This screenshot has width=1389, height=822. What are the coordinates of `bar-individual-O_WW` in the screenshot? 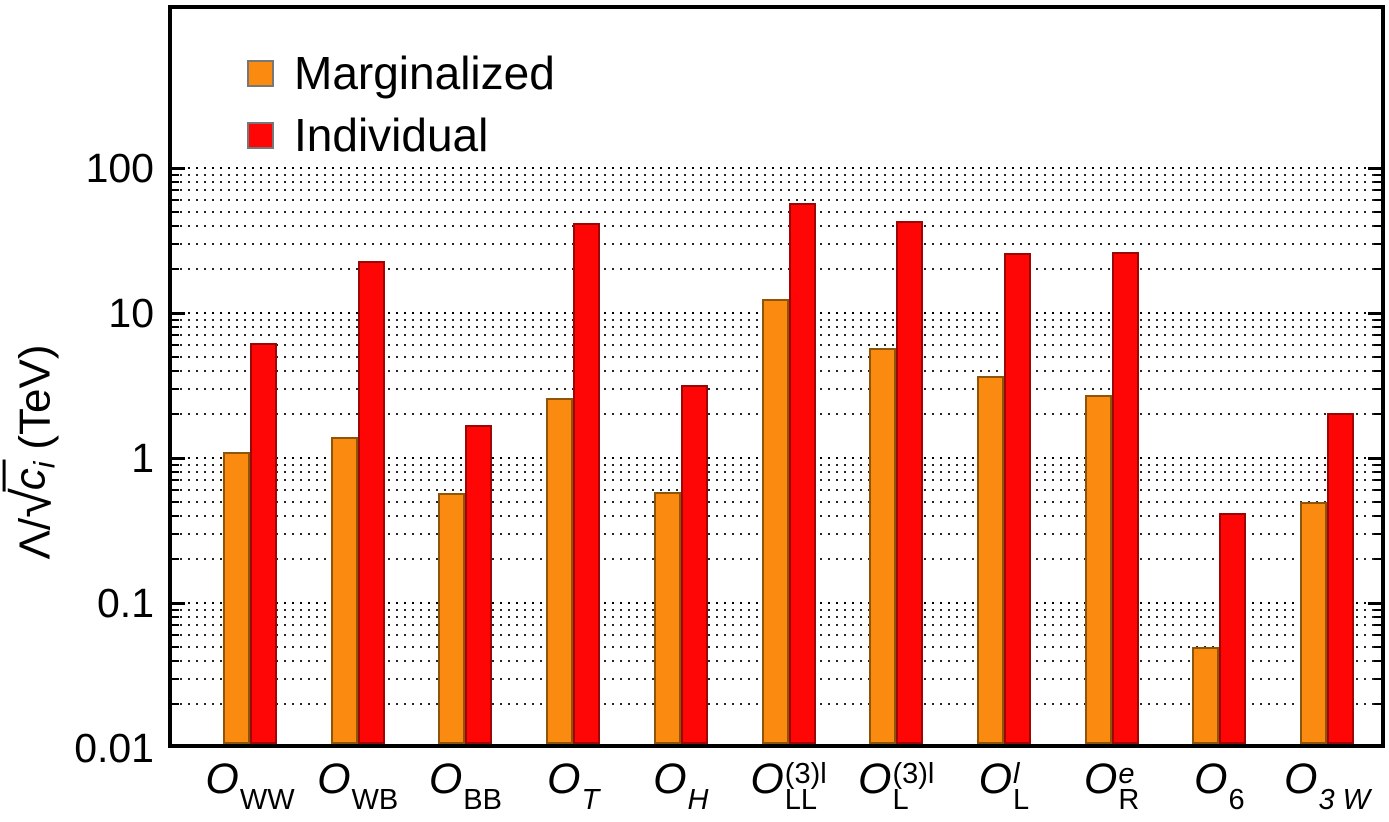 It's located at (263, 543).